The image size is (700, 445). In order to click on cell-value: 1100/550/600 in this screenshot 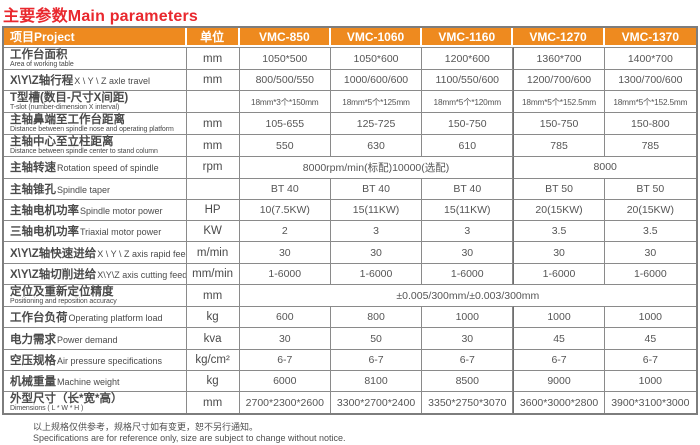, I will do `click(468, 80)`.